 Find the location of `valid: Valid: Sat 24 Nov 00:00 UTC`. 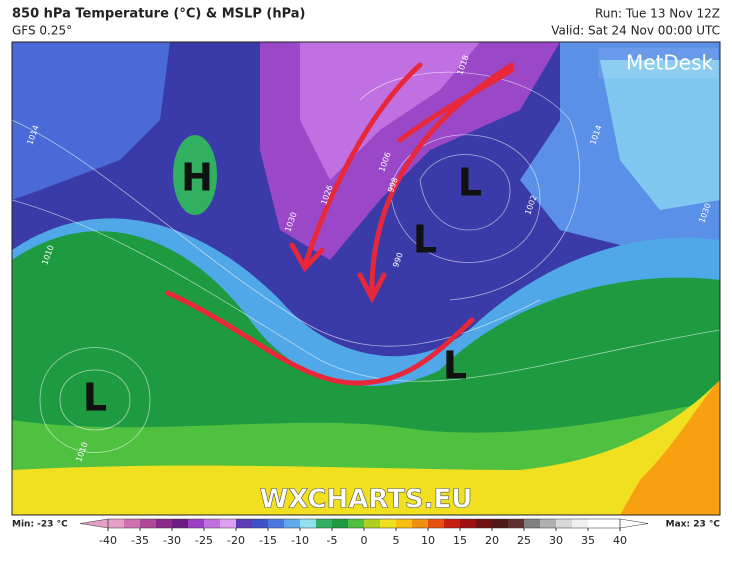

valid: Valid: Sat 24 Nov 00:00 UTC is located at coordinates (635, 31).